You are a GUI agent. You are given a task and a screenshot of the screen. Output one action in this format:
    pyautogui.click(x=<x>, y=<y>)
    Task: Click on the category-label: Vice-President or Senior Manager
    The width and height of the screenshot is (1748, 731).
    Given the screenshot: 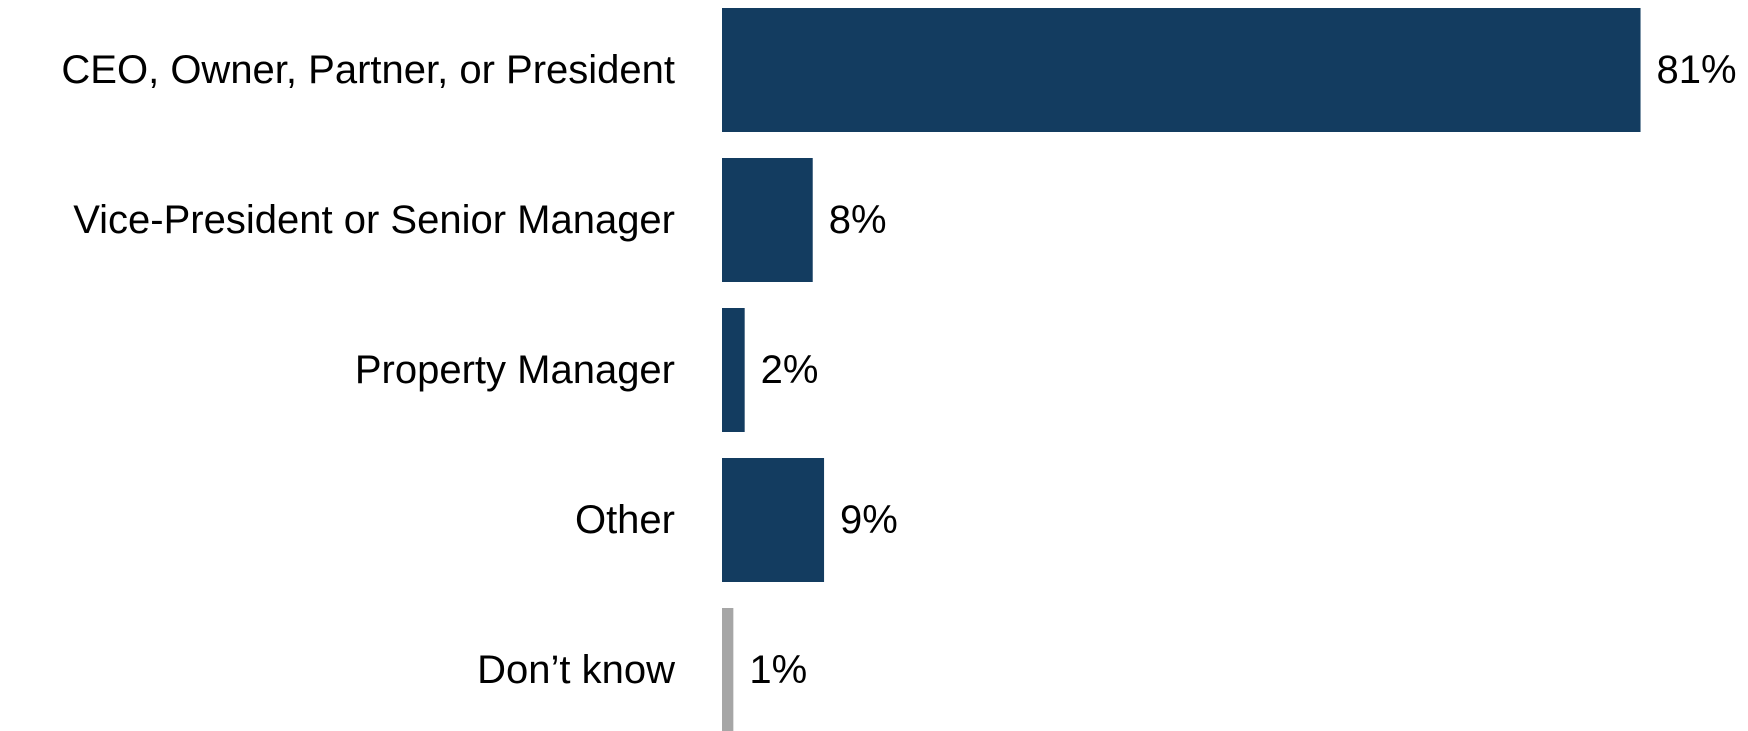 What is the action you would take?
    pyautogui.click(x=374, y=220)
    